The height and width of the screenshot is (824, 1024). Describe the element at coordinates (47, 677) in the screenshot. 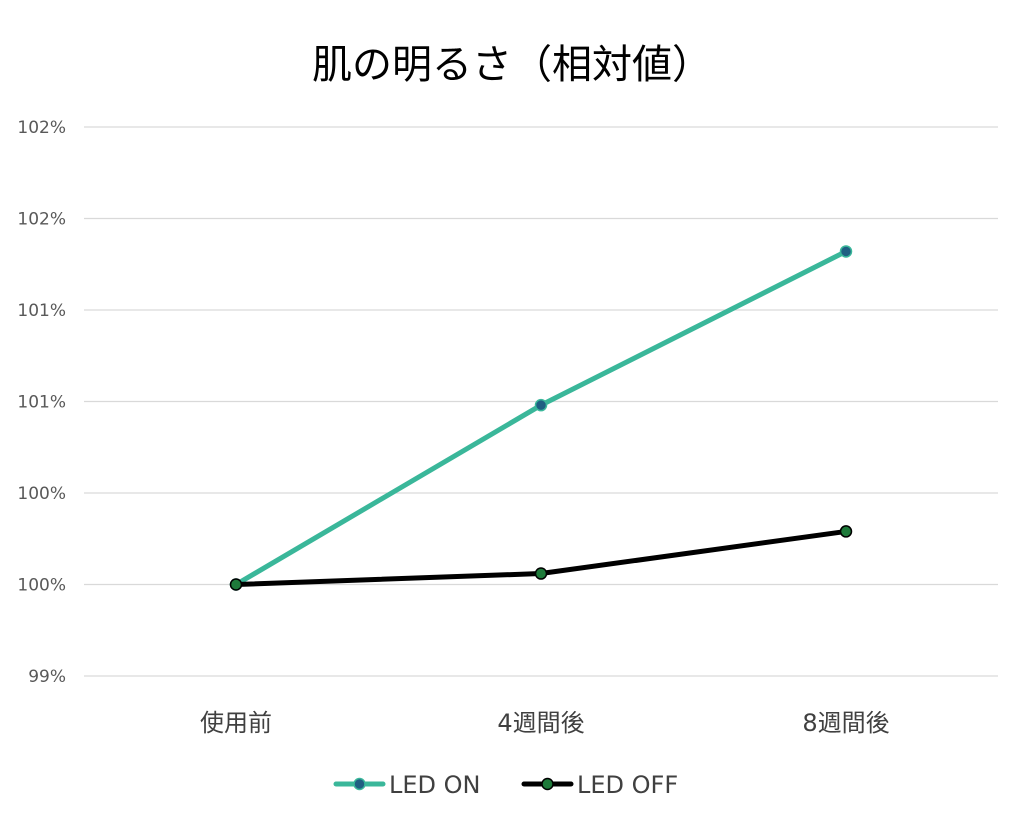

I see `y-tick-label: 99%` at that location.